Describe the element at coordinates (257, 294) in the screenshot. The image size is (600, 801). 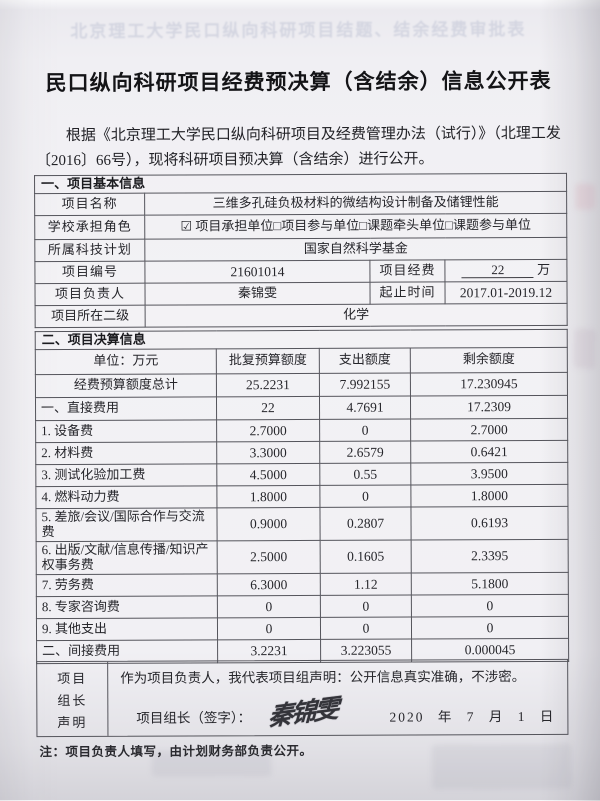
I see `project-leader-value: 秦锦雯` at that location.